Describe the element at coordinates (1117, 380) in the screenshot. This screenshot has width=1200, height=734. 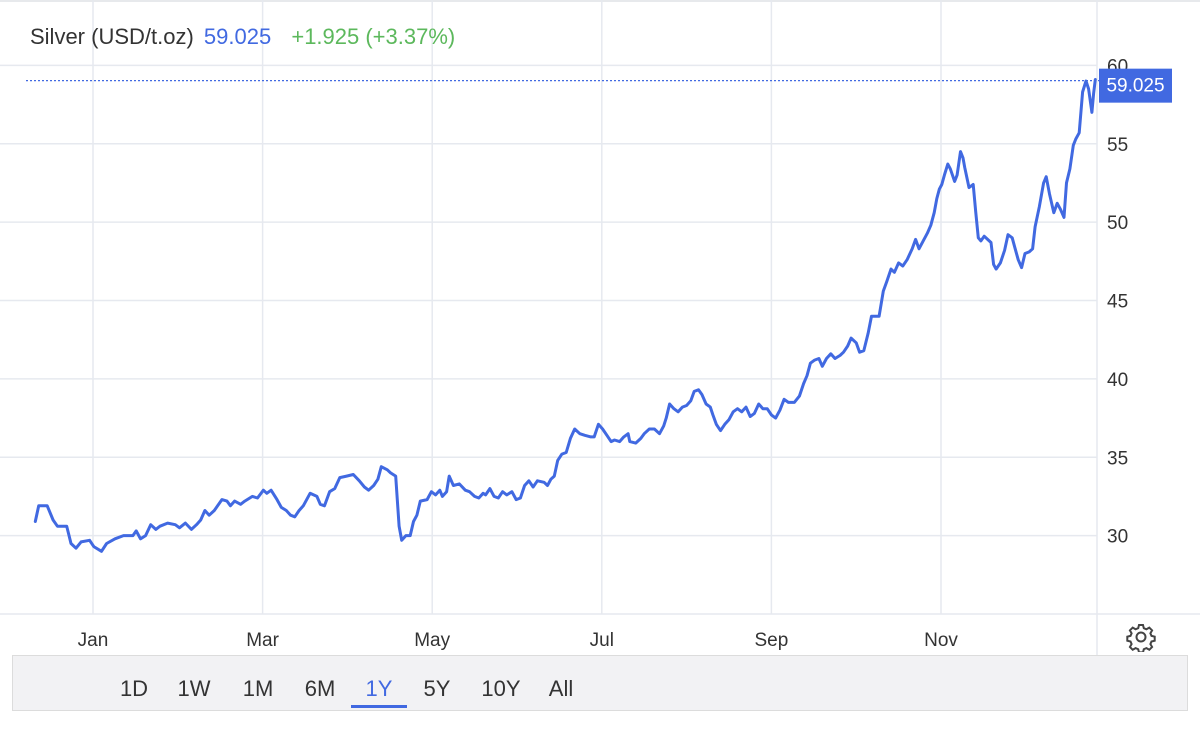
I see `y-tick-label: 40` at that location.